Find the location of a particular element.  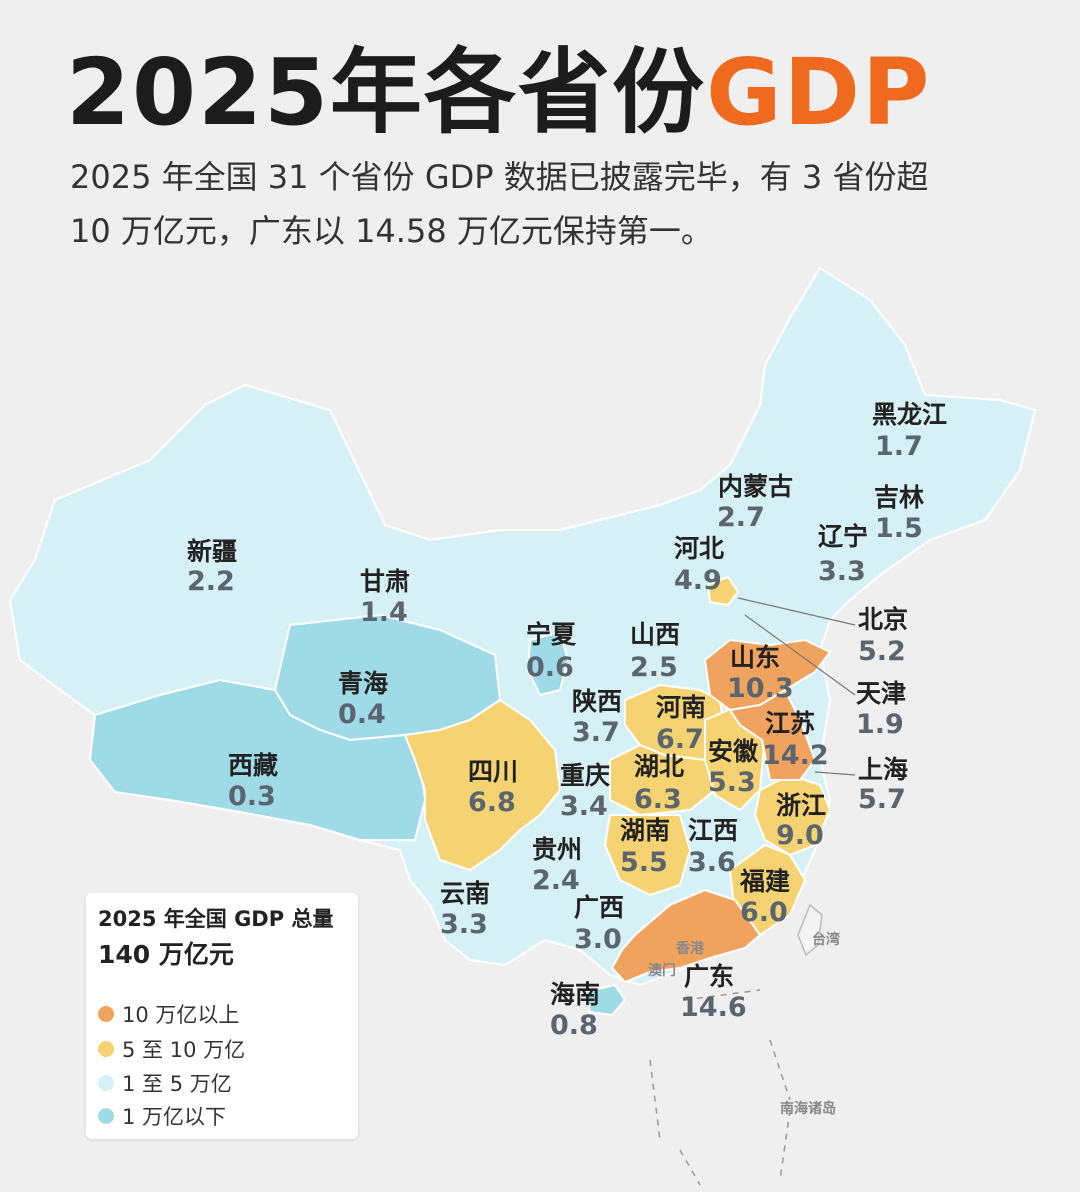

legend-label: 1 万亿以下 is located at coordinates (174, 1117).